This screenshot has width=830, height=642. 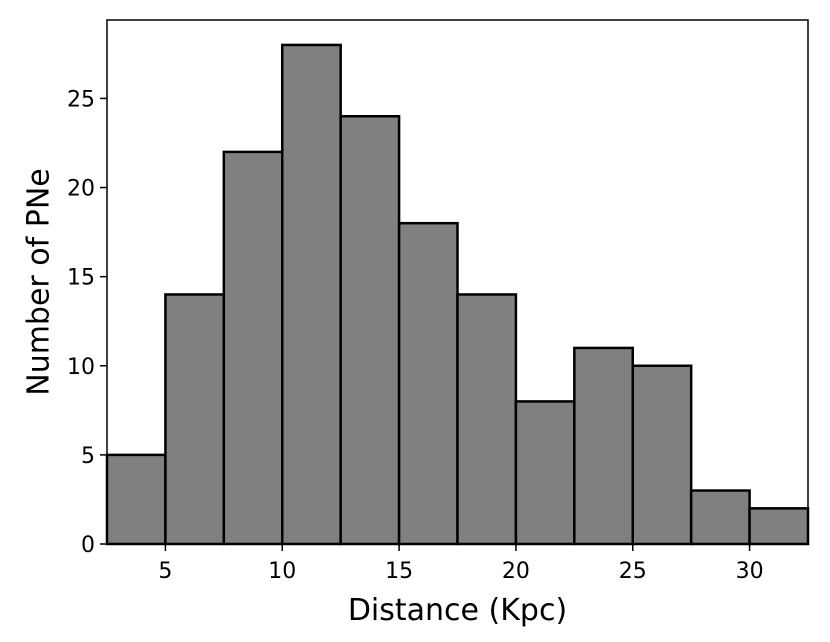 I want to click on y-tick-label: 15, so click(x=81, y=278).